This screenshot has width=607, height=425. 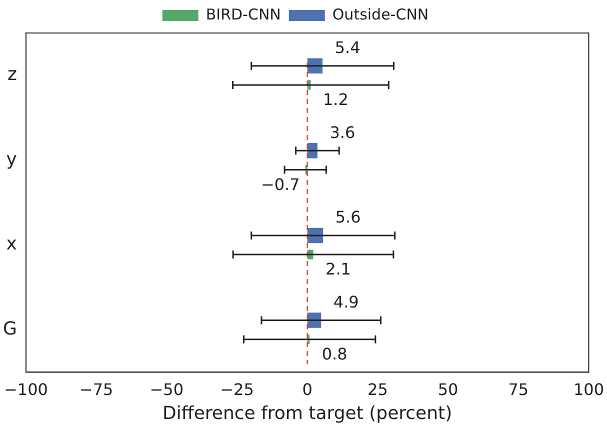 What do you see at coordinates (448, 389) in the screenshot?
I see `x-tick-label: 50` at bounding box center [448, 389].